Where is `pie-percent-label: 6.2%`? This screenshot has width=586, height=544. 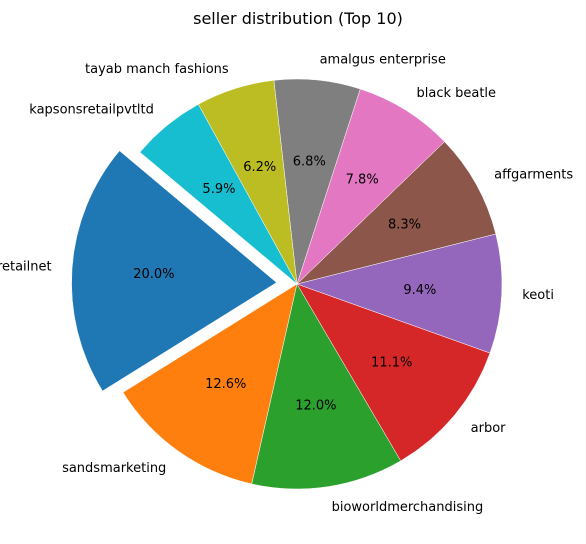
pie-percent-label: 6.2% is located at coordinates (259, 167).